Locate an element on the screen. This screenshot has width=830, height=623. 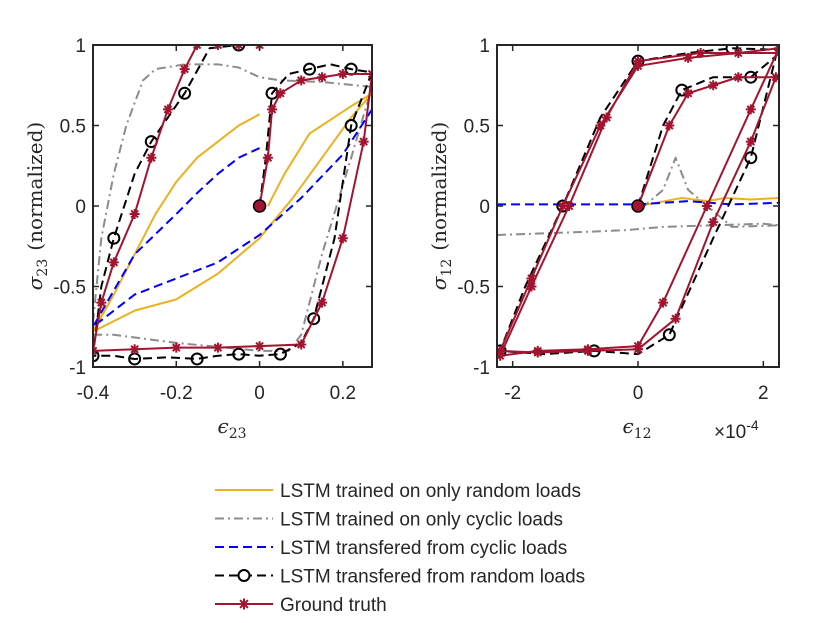
x-tick-label: -0.4 is located at coordinates (93, 393).